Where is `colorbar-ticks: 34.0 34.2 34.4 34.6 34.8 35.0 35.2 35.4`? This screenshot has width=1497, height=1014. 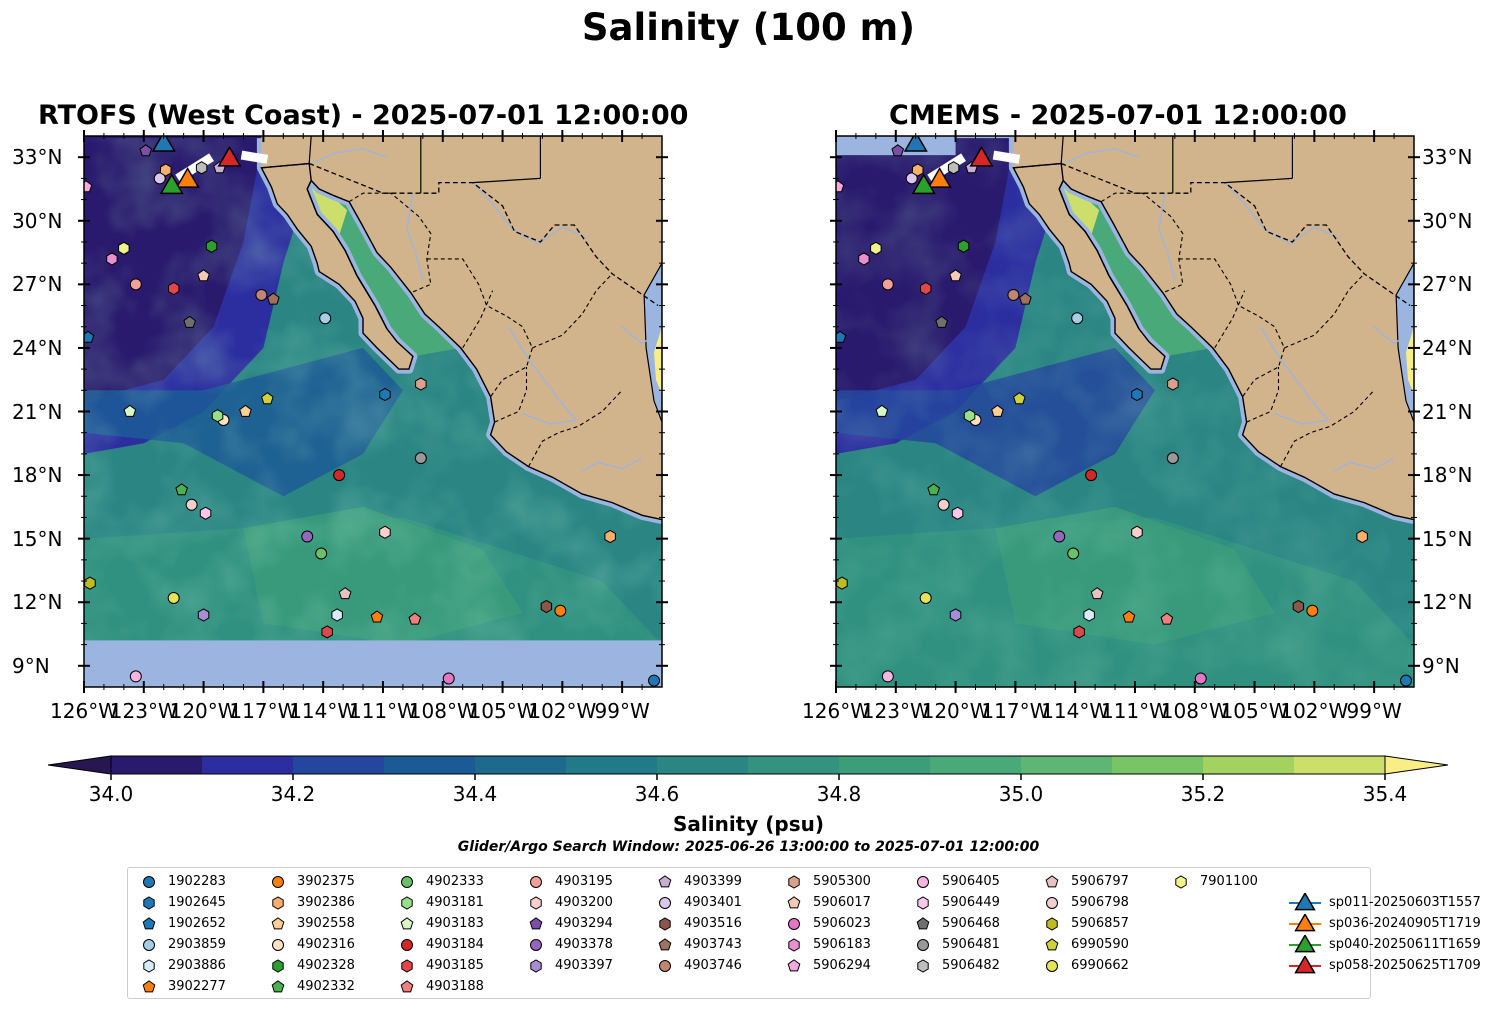 colorbar-ticks: 34.0 34.2 34.4 34.6 34.8 35.0 35.2 35.4 is located at coordinates (748, 795).